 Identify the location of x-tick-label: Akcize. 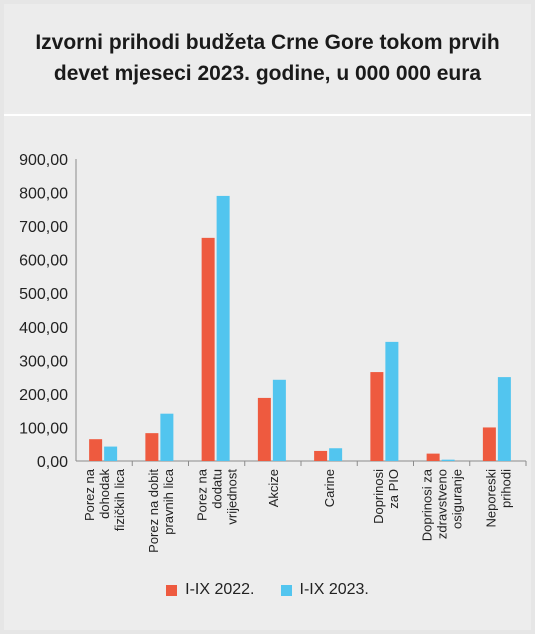
(273, 488).